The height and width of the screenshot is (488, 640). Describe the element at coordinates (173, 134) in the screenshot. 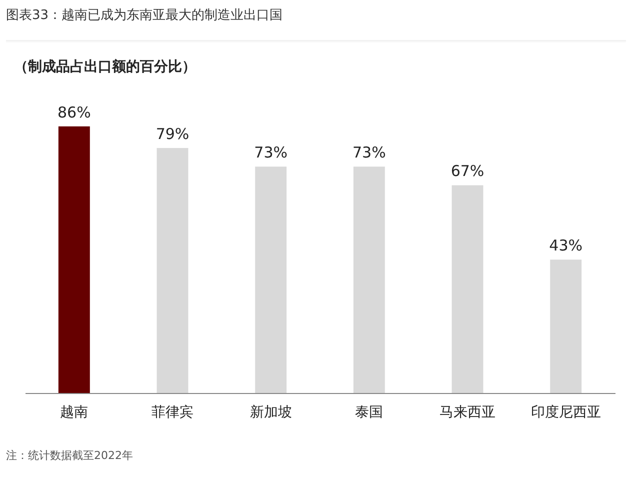

I see `data-label: 79%` at that location.